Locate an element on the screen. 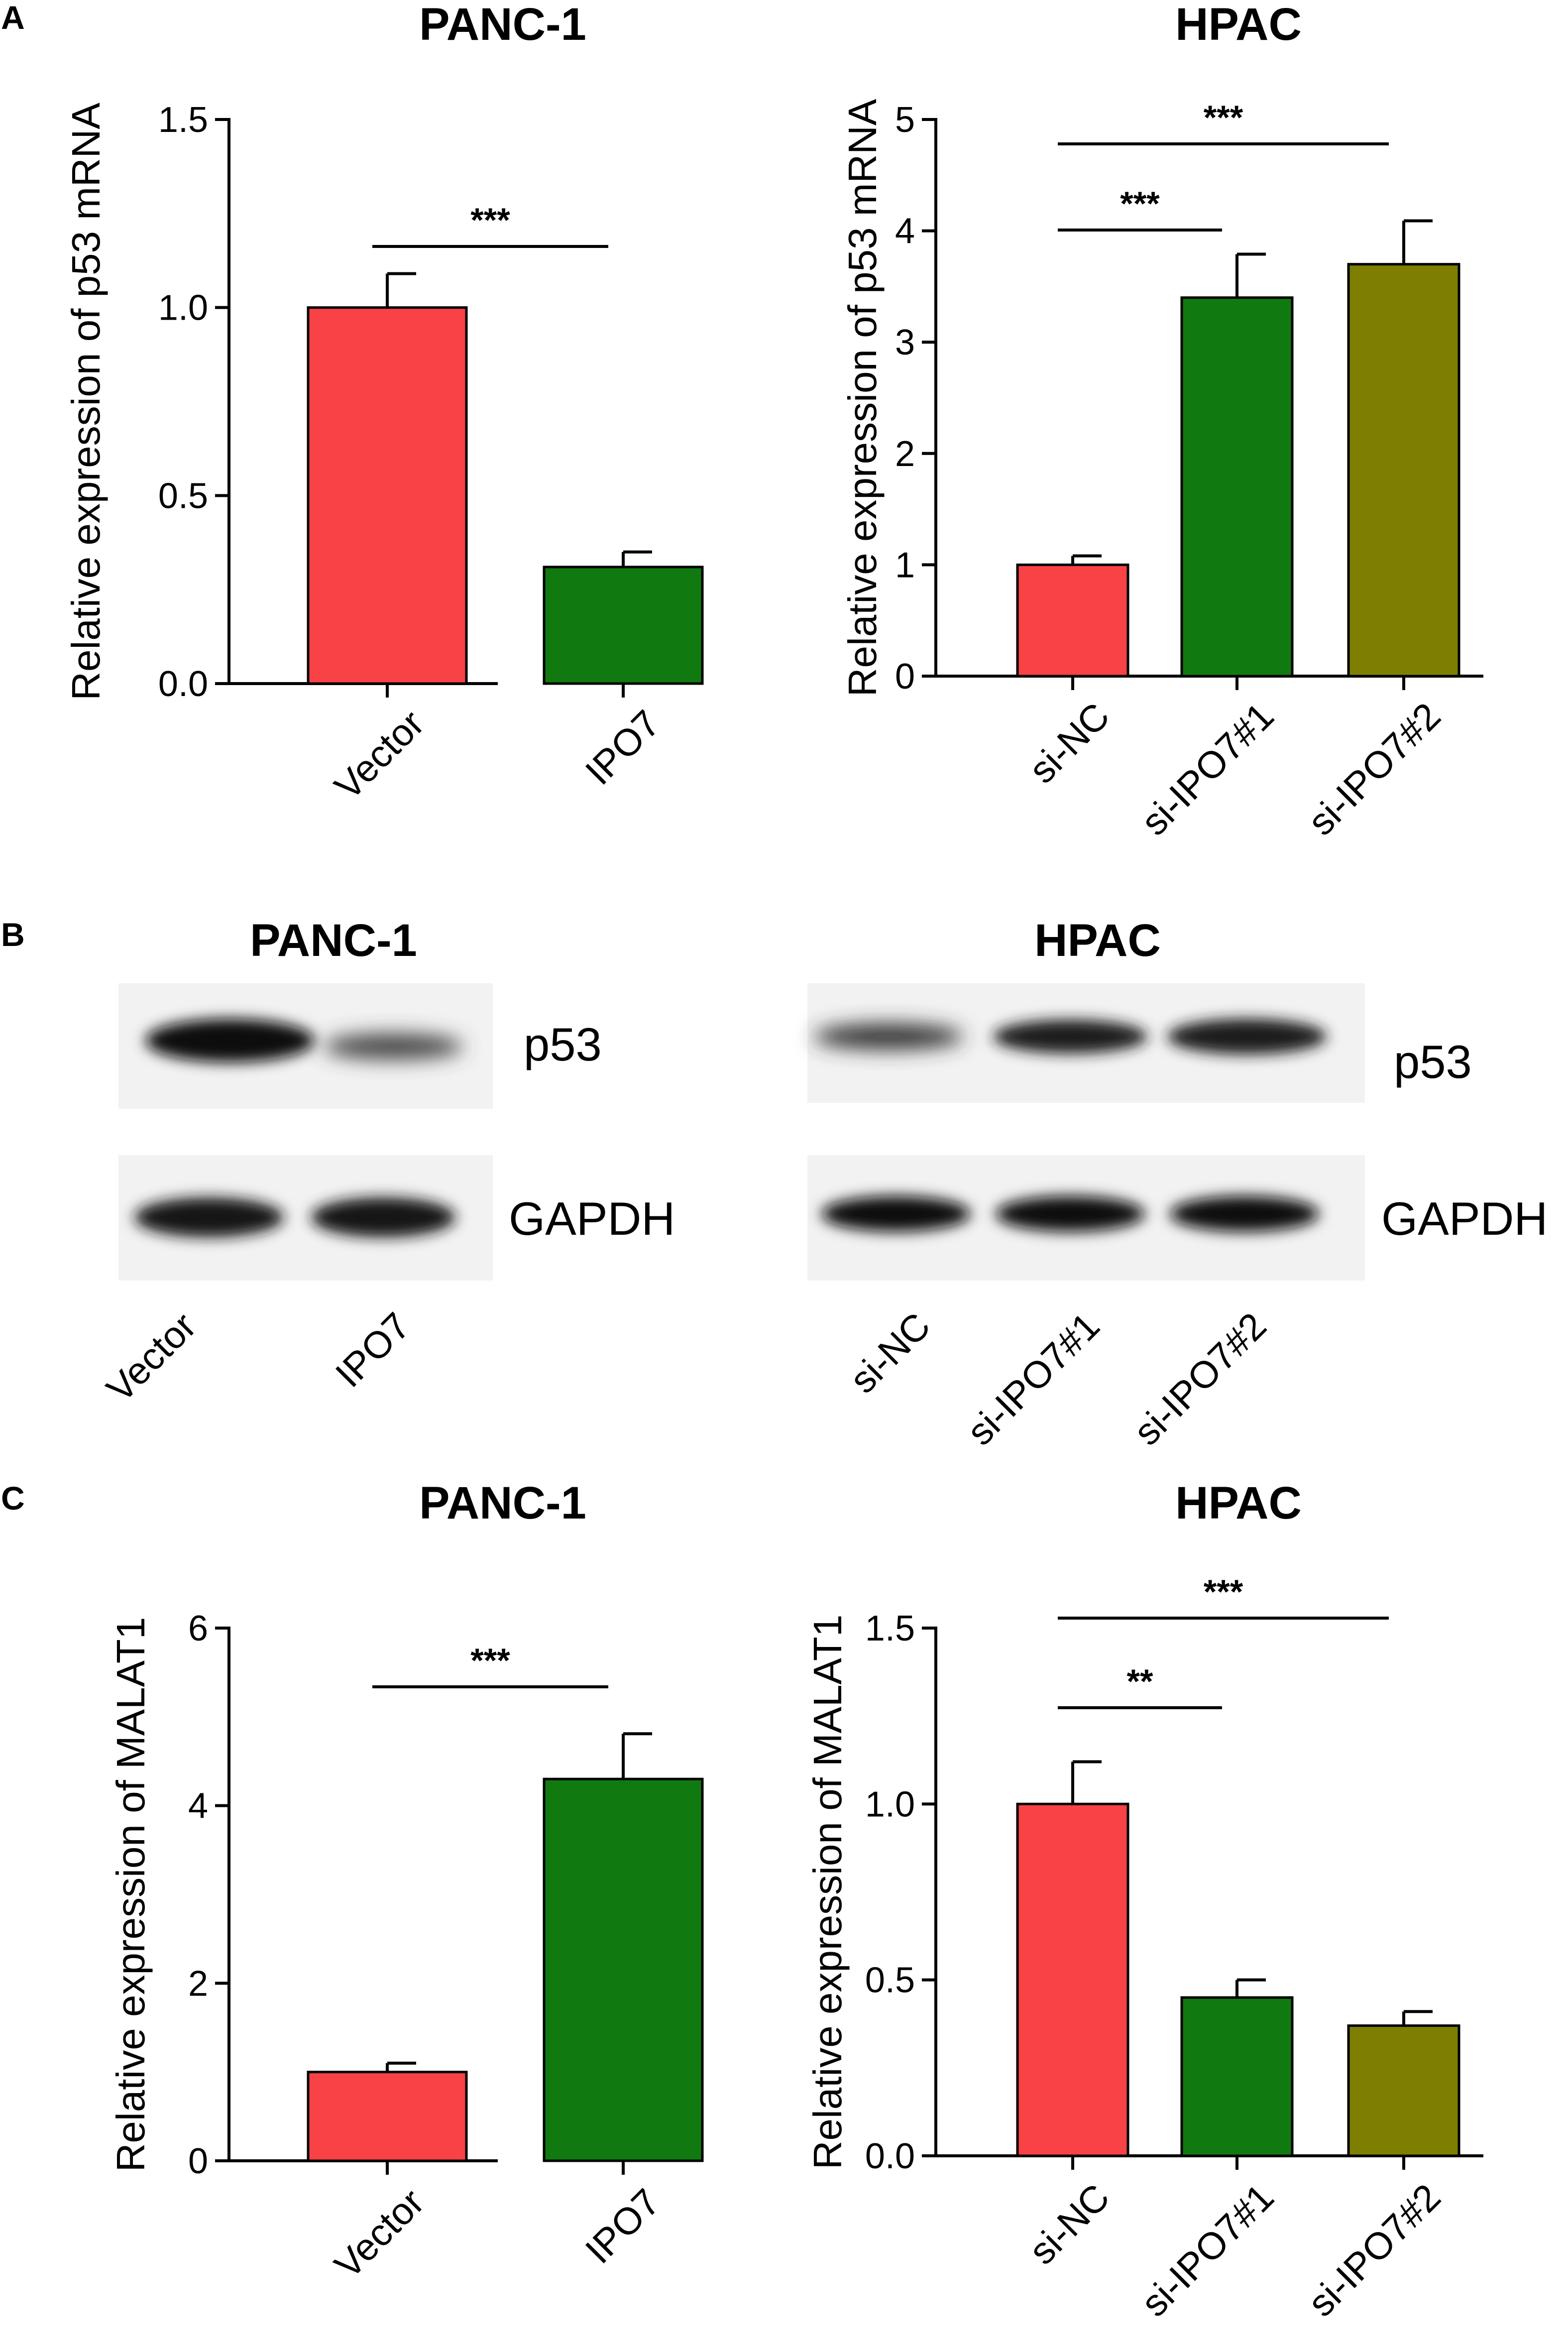 Image resolution: width=1568 pixels, height=2348 pixels. significance-label: ** is located at coordinates (1140, 1681).